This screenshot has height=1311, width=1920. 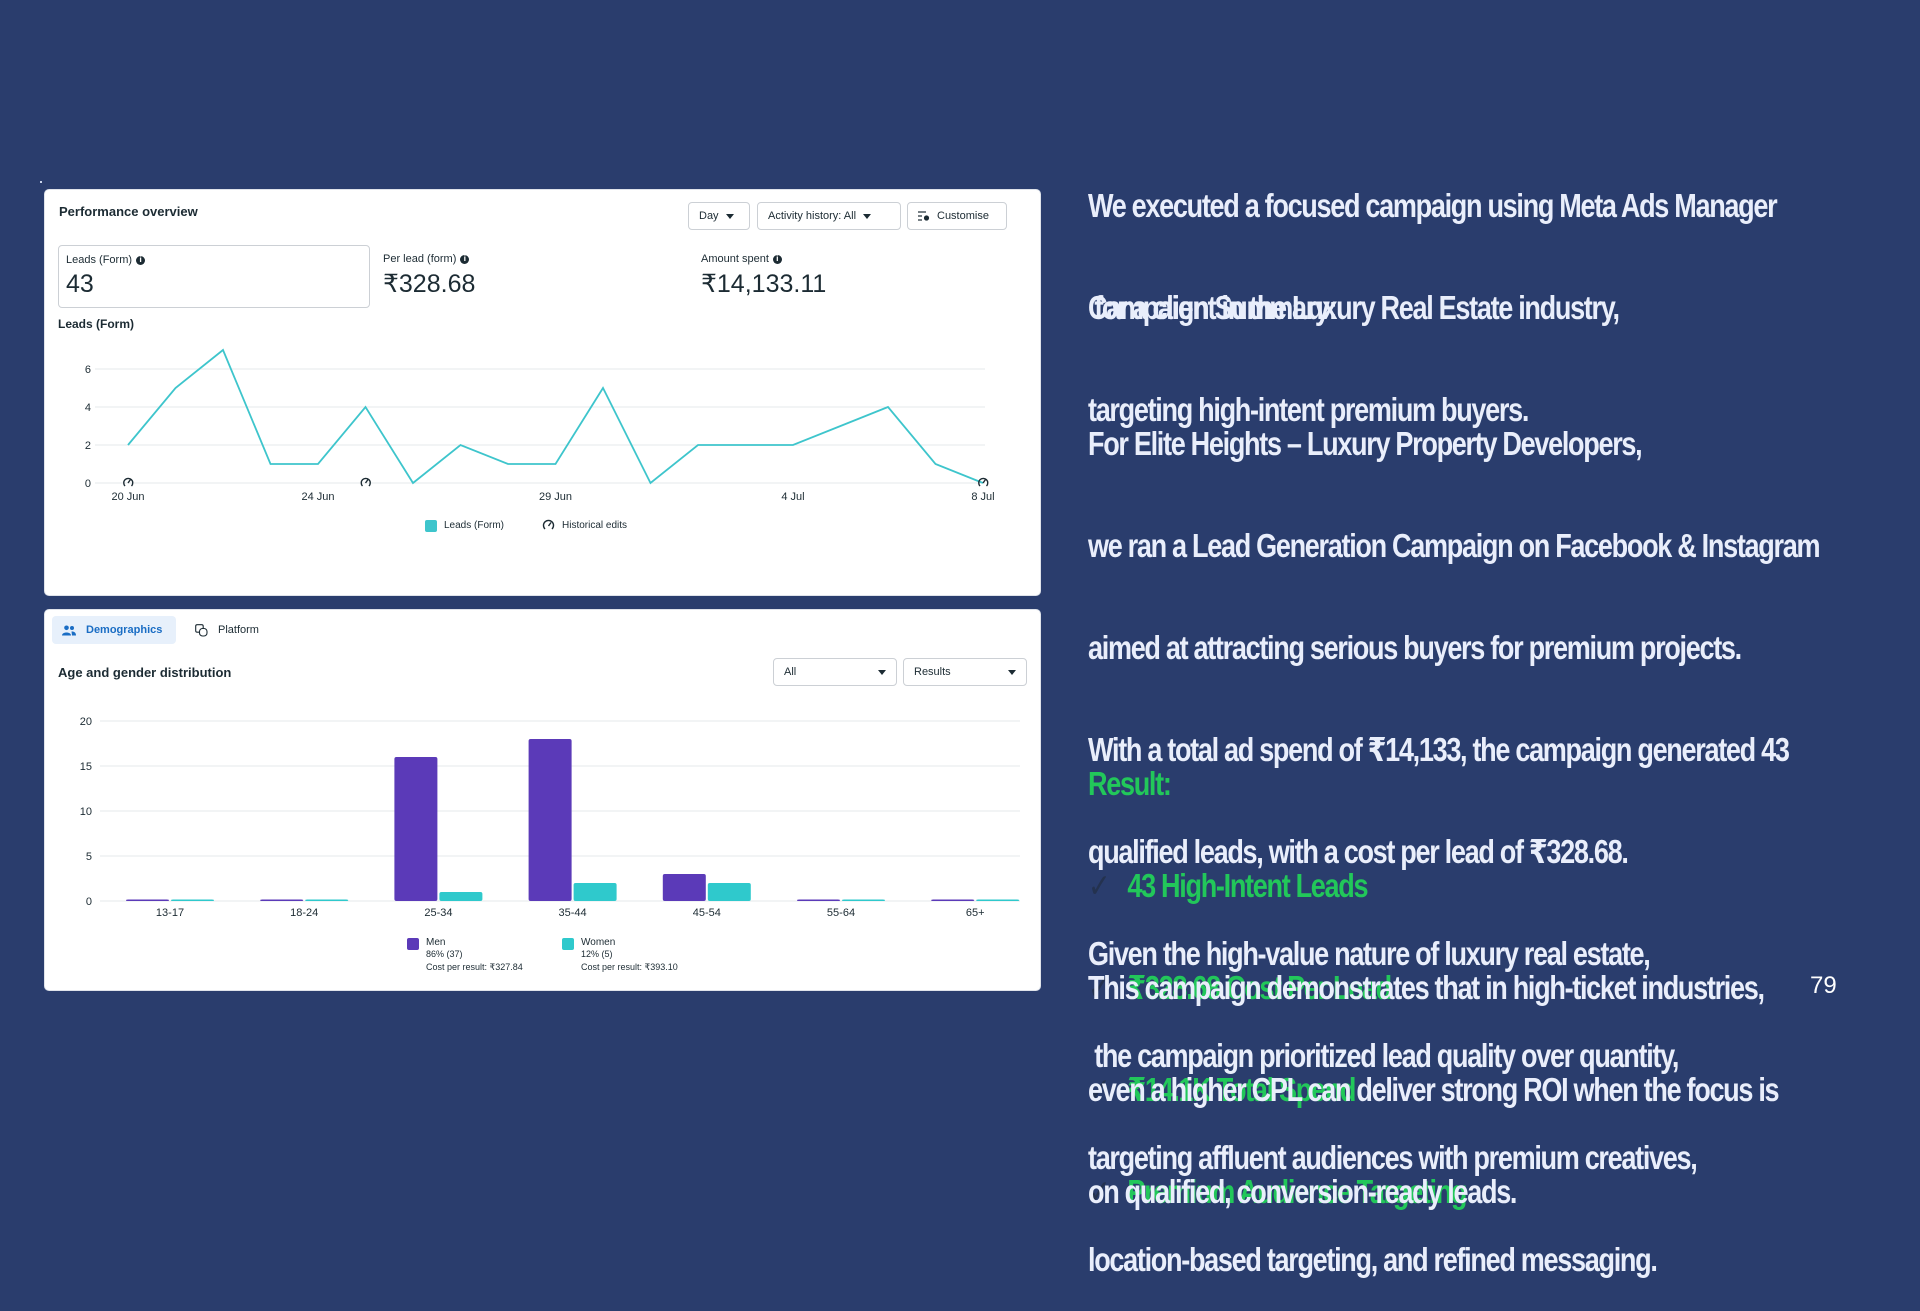 What do you see at coordinates (1099, 885) in the screenshot?
I see `check-icon: ✓` at bounding box center [1099, 885].